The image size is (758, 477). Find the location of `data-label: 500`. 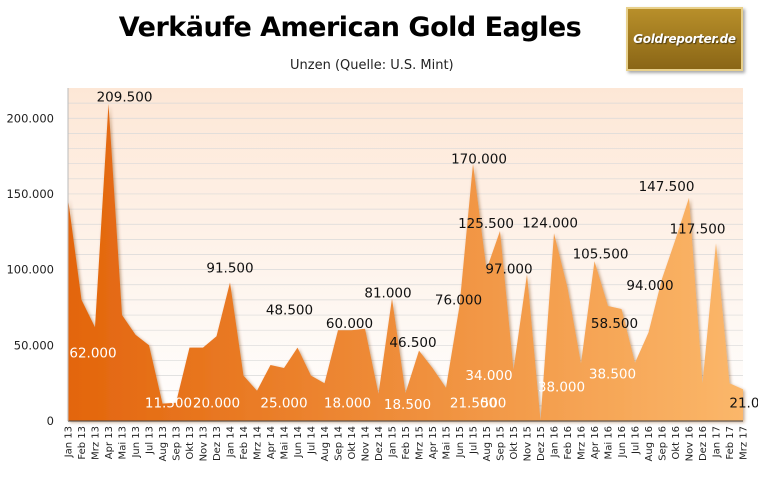

data-label: 500 is located at coordinates (494, 403).